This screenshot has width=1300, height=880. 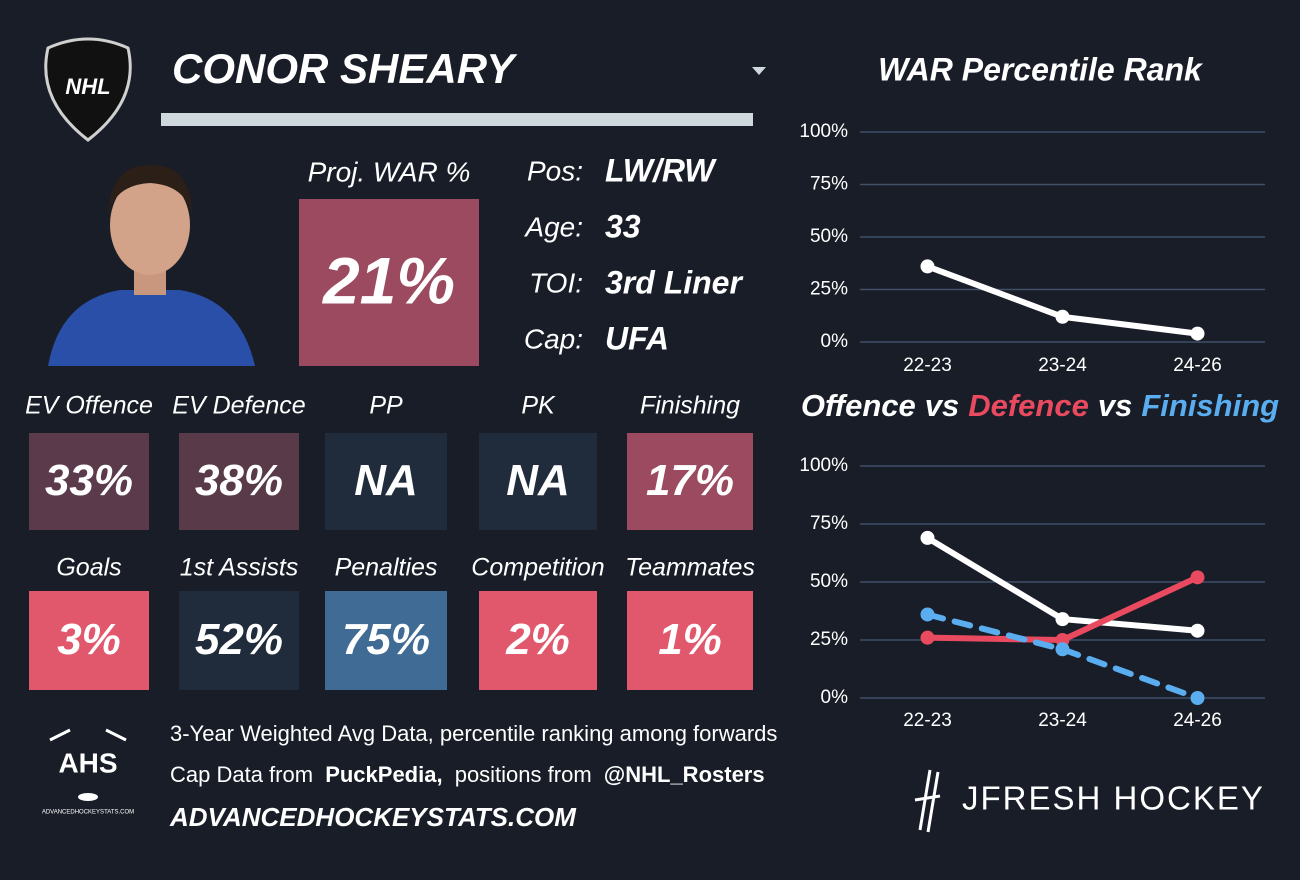 What do you see at coordinates (858, 405) in the screenshot?
I see `legend-entry: Offence` at bounding box center [858, 405].